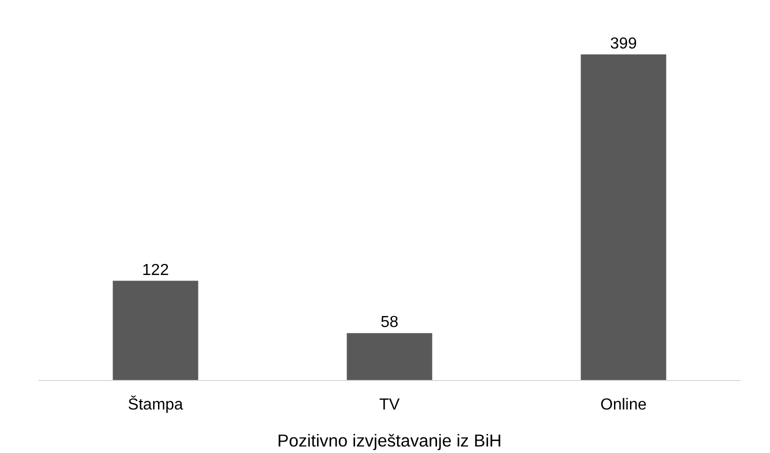 The image size is (770, 453). Describe the element at coordinates (389, 440) in the screenshot. I see `x-axis-title: Pozitivno izvještavanje iz BiH` at that location.